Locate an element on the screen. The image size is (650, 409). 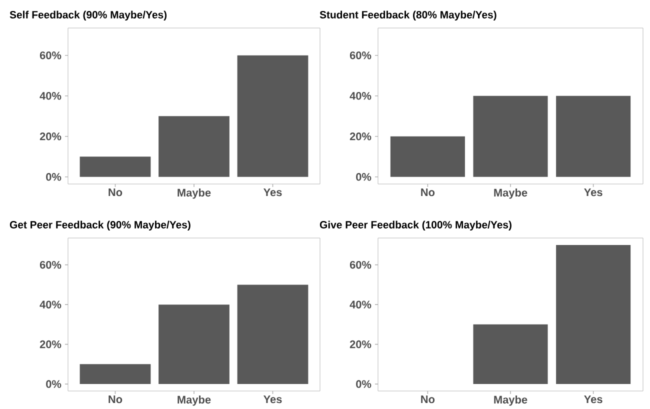
chart-title: Self Feedback (90% Maybe/Yes) is located at coordinates (88, 15).